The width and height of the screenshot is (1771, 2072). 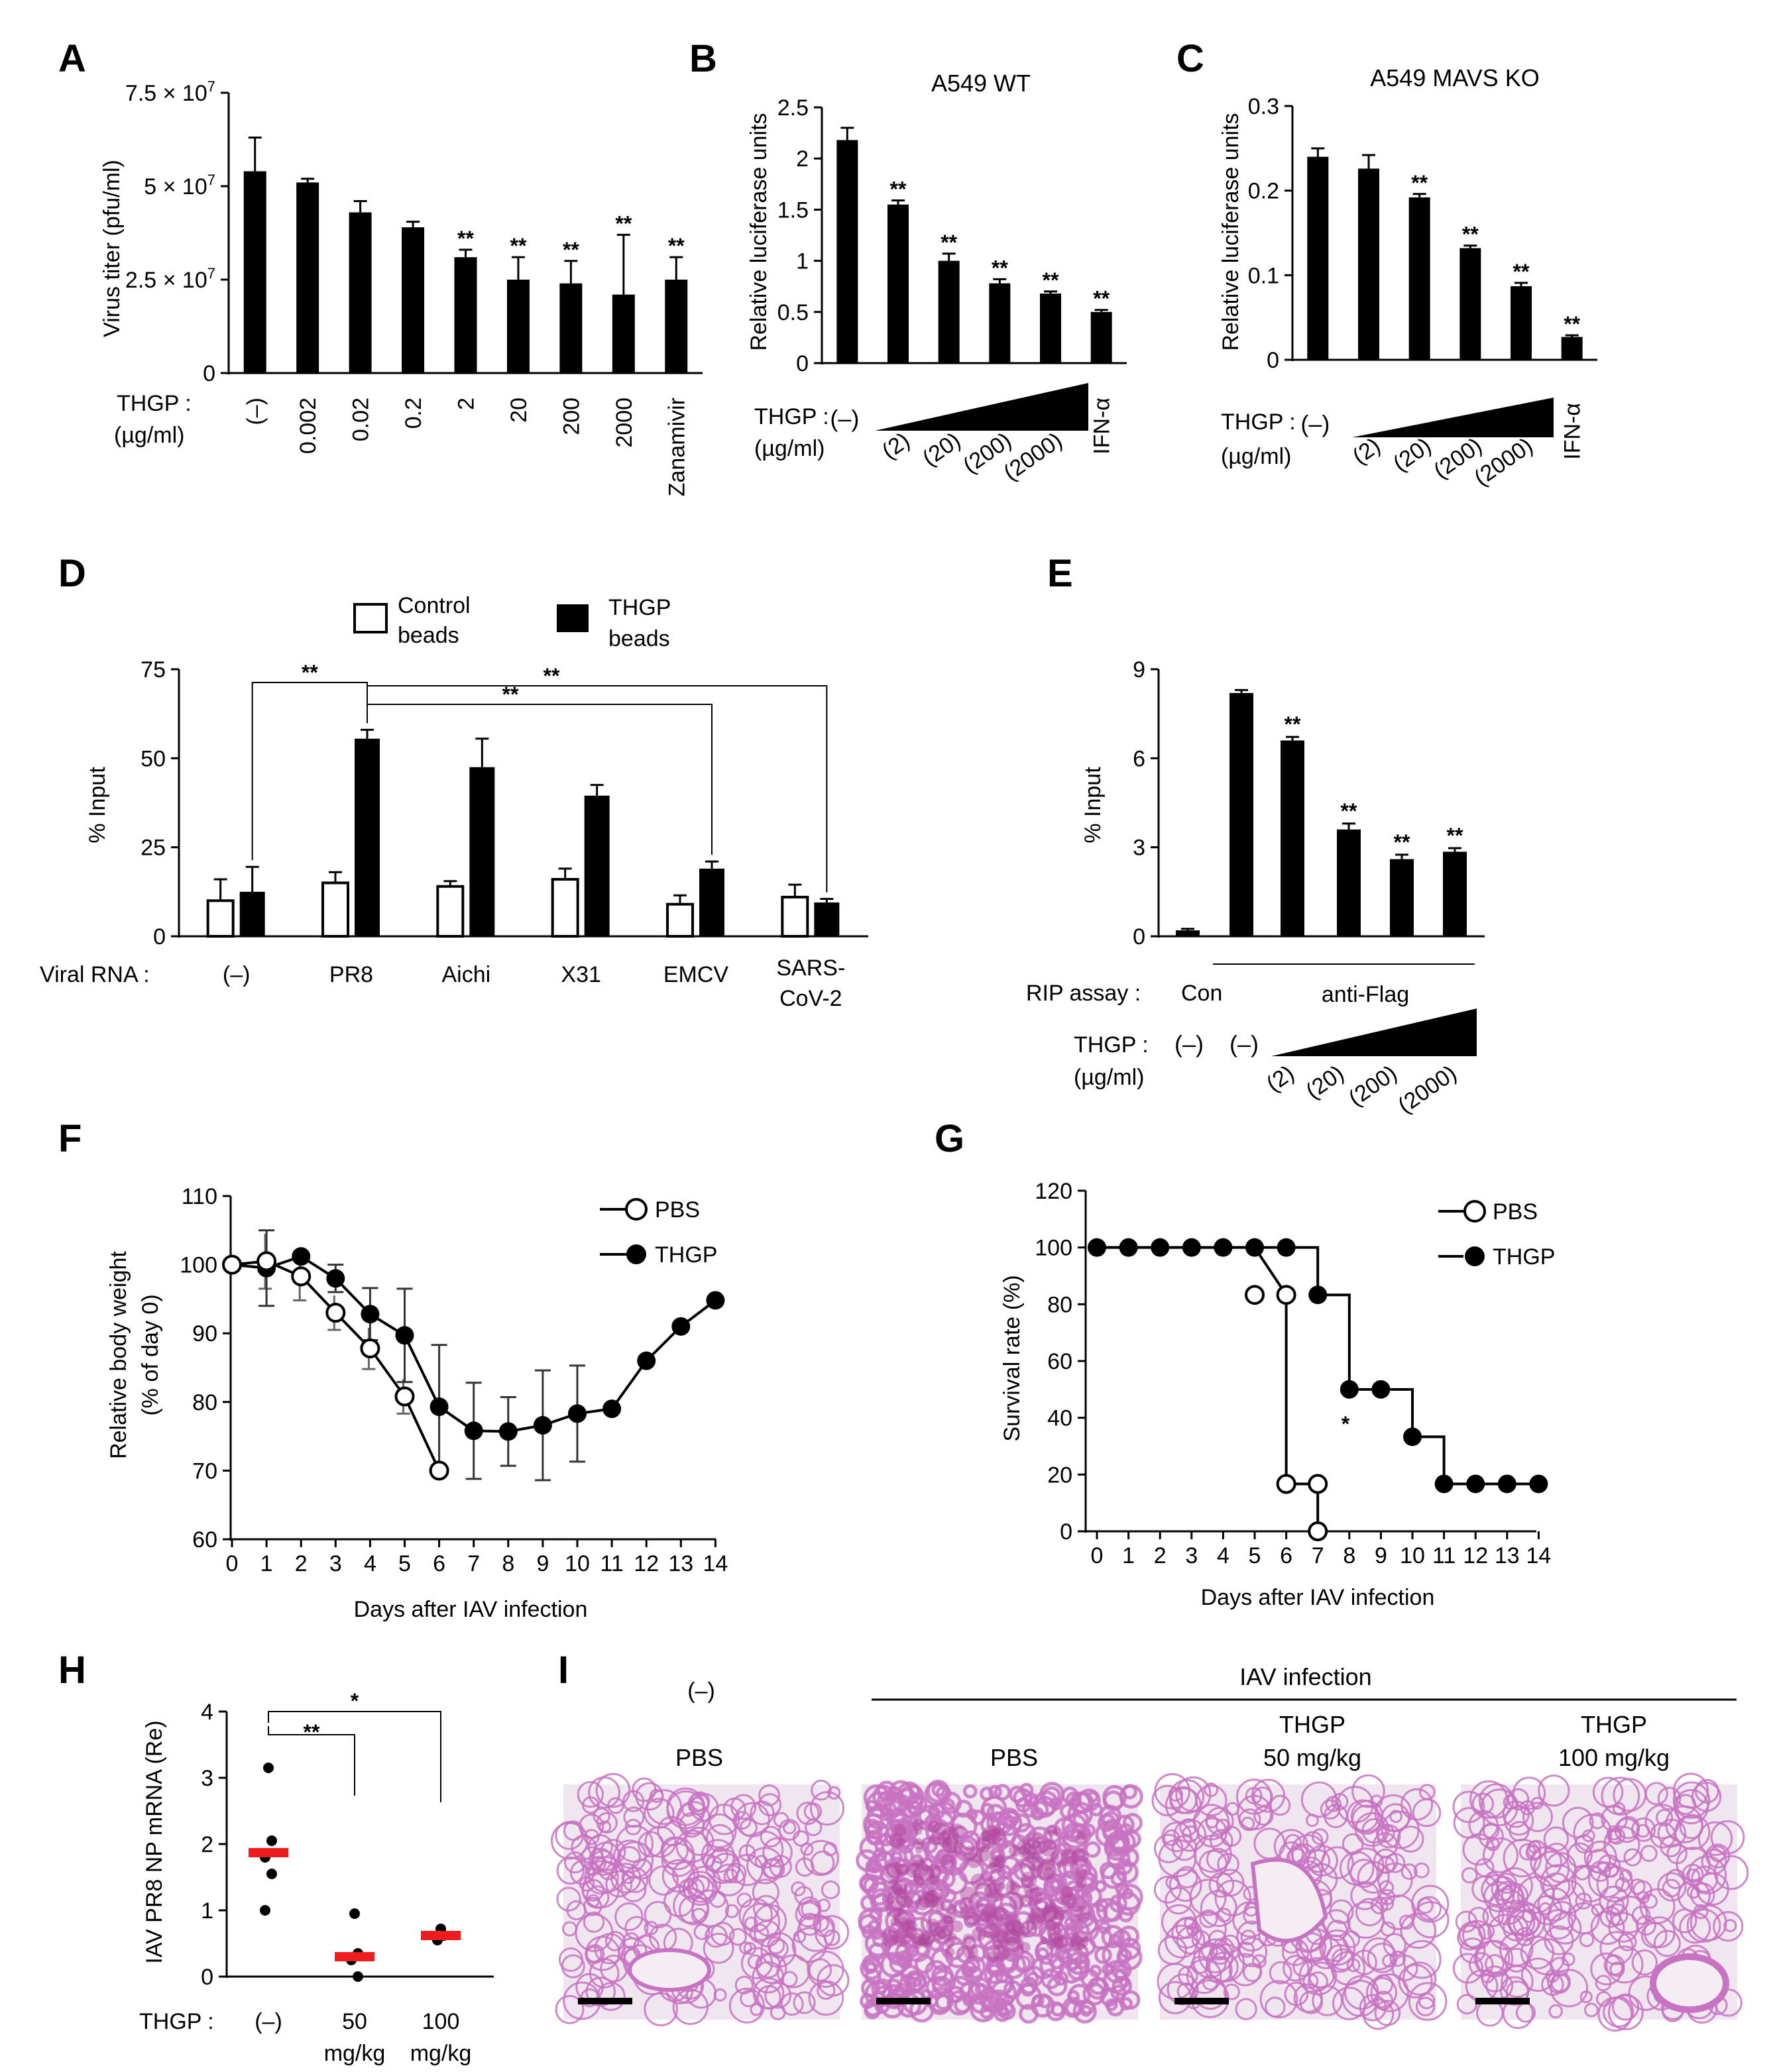 What do you see at coordinates (1365, 994) in the screenshot?
I see `panel-e-rip-antiflag: anti-Flag` at bounding box center [1365, 994].